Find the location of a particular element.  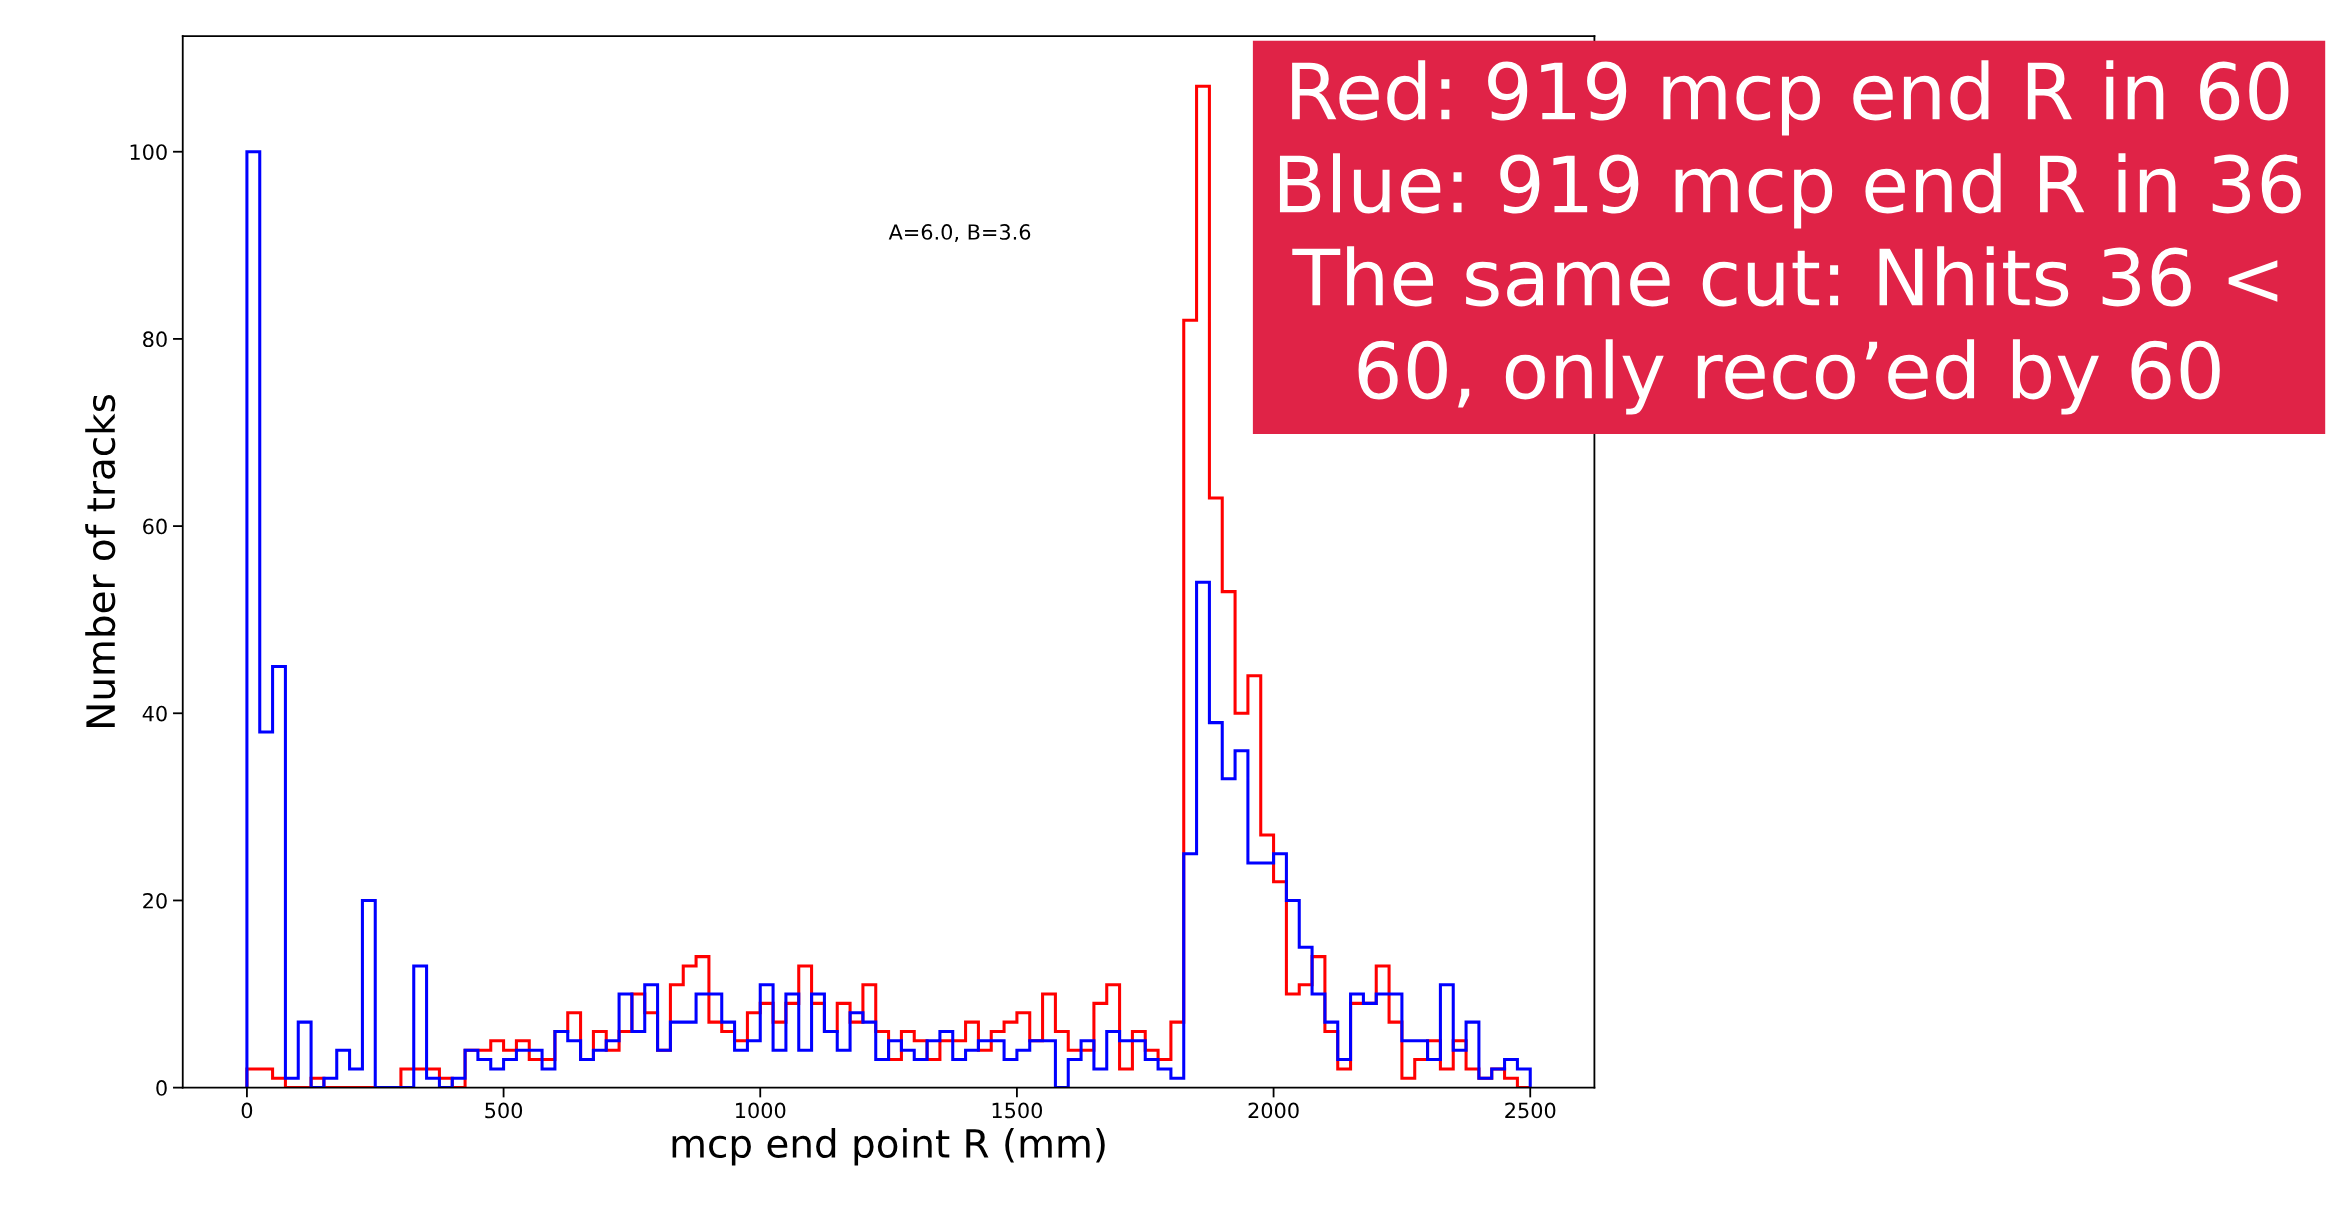

x-tick-label: 0 is located at coordinates (247, 1110).